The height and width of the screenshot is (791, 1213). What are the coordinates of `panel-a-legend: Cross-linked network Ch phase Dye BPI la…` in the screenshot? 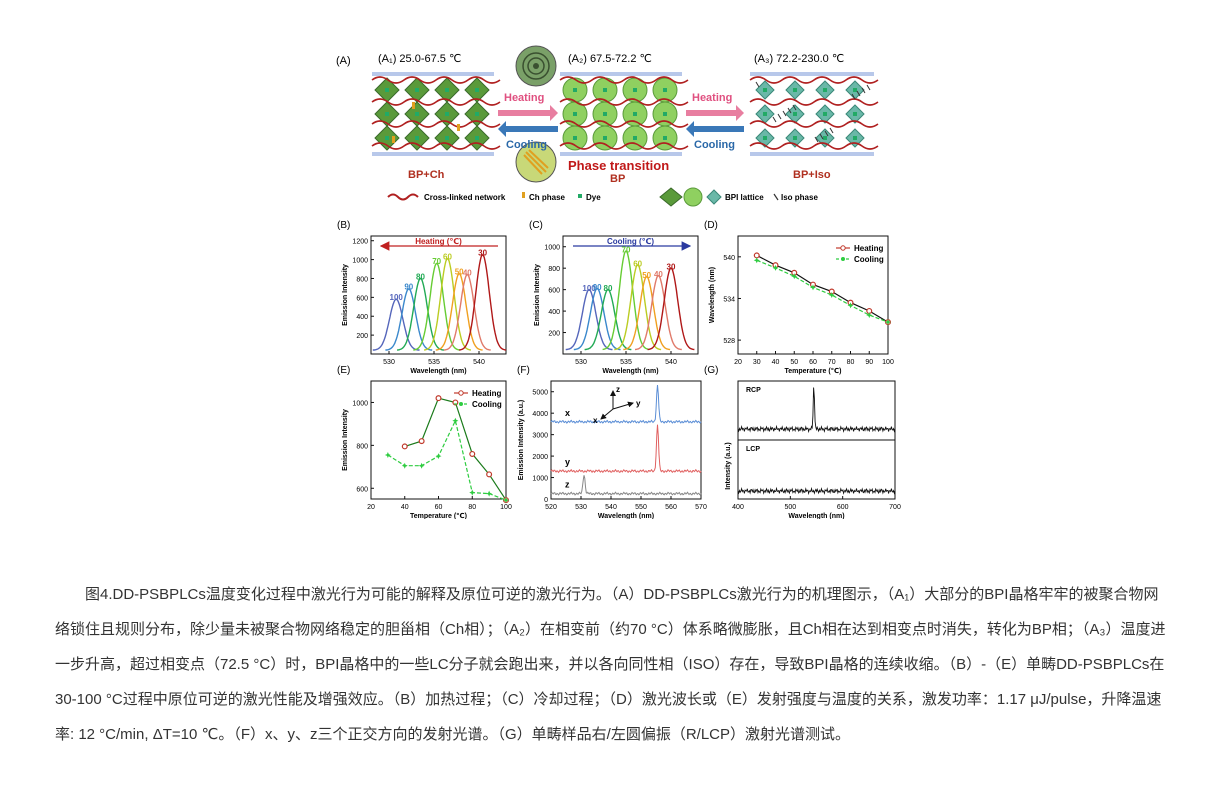 It's located at (602, 197).